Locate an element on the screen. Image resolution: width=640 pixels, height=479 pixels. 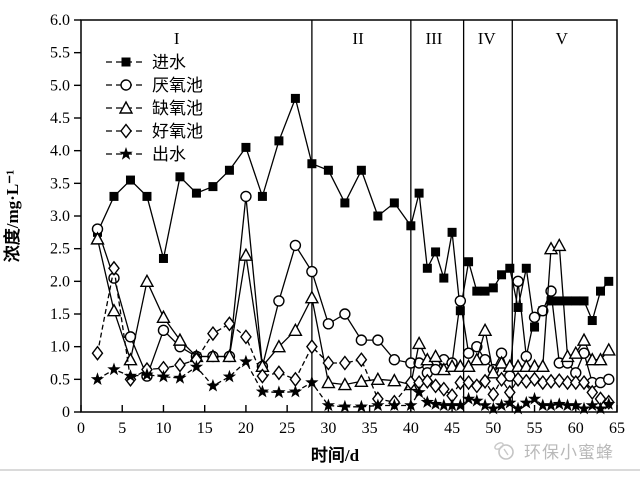
x-tick-label: 25 is located at coordinates (287, 428).